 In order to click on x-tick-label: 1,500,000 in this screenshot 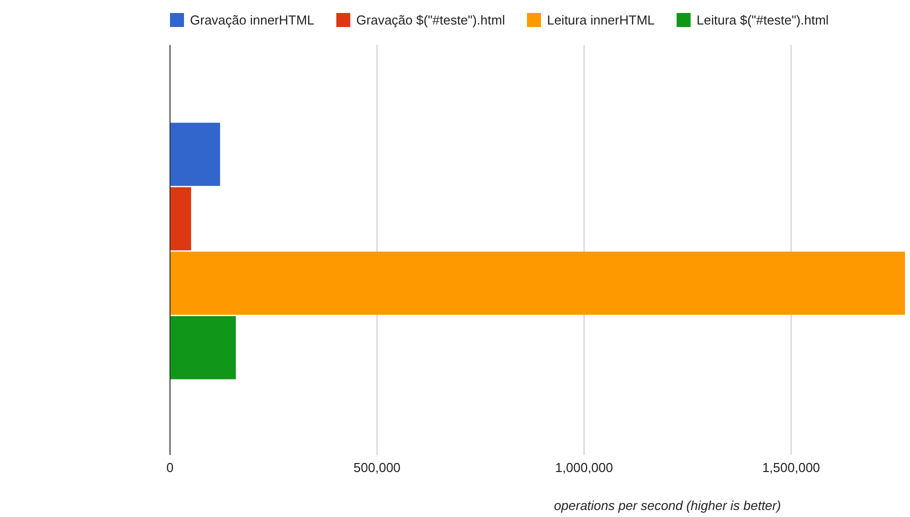, I will do `click(791, 468)`.